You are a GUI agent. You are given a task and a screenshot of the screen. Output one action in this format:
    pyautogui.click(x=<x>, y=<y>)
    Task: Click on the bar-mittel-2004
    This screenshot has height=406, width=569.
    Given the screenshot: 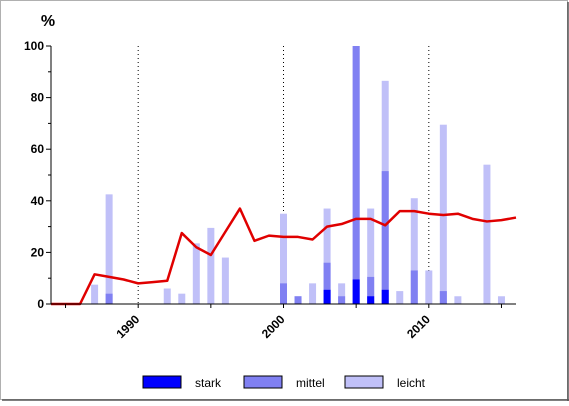 What is the action you would take?
    pyautogui.click(x=342, y=300)
    